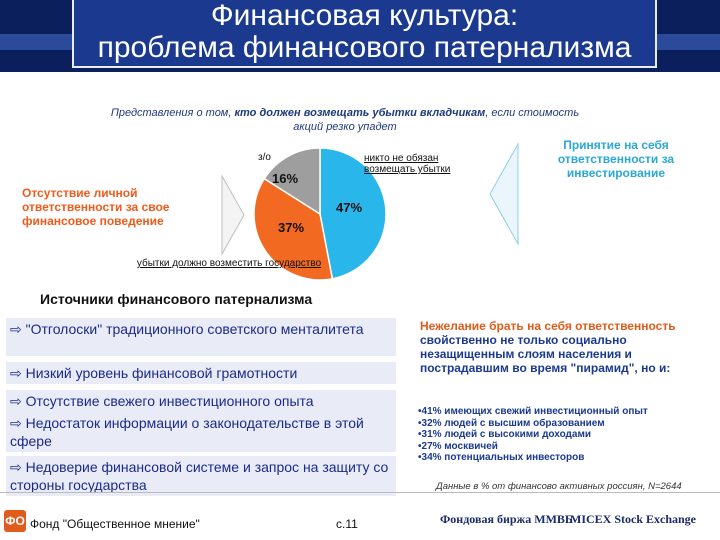 The height and width of the screenshot is (540, 720). Describe the element at coordinates (169, 401) in the screenshot. I see `source-text-3: Отсутствие свежего инвестиционного опыта` at that location.